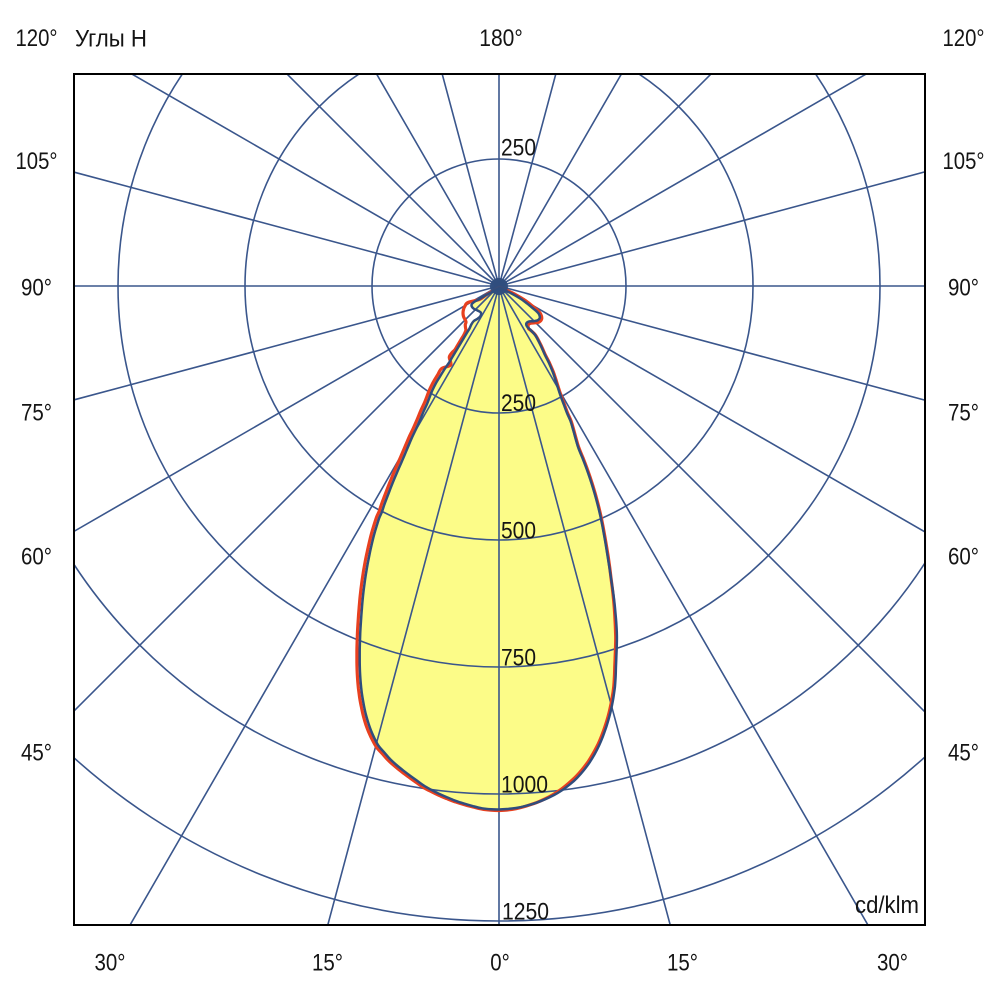 This screenshot has width=1000, height=1000. Describe the element at coordinates (524, 785) in the screenshot. I see `svg-text: 1000` at that location.